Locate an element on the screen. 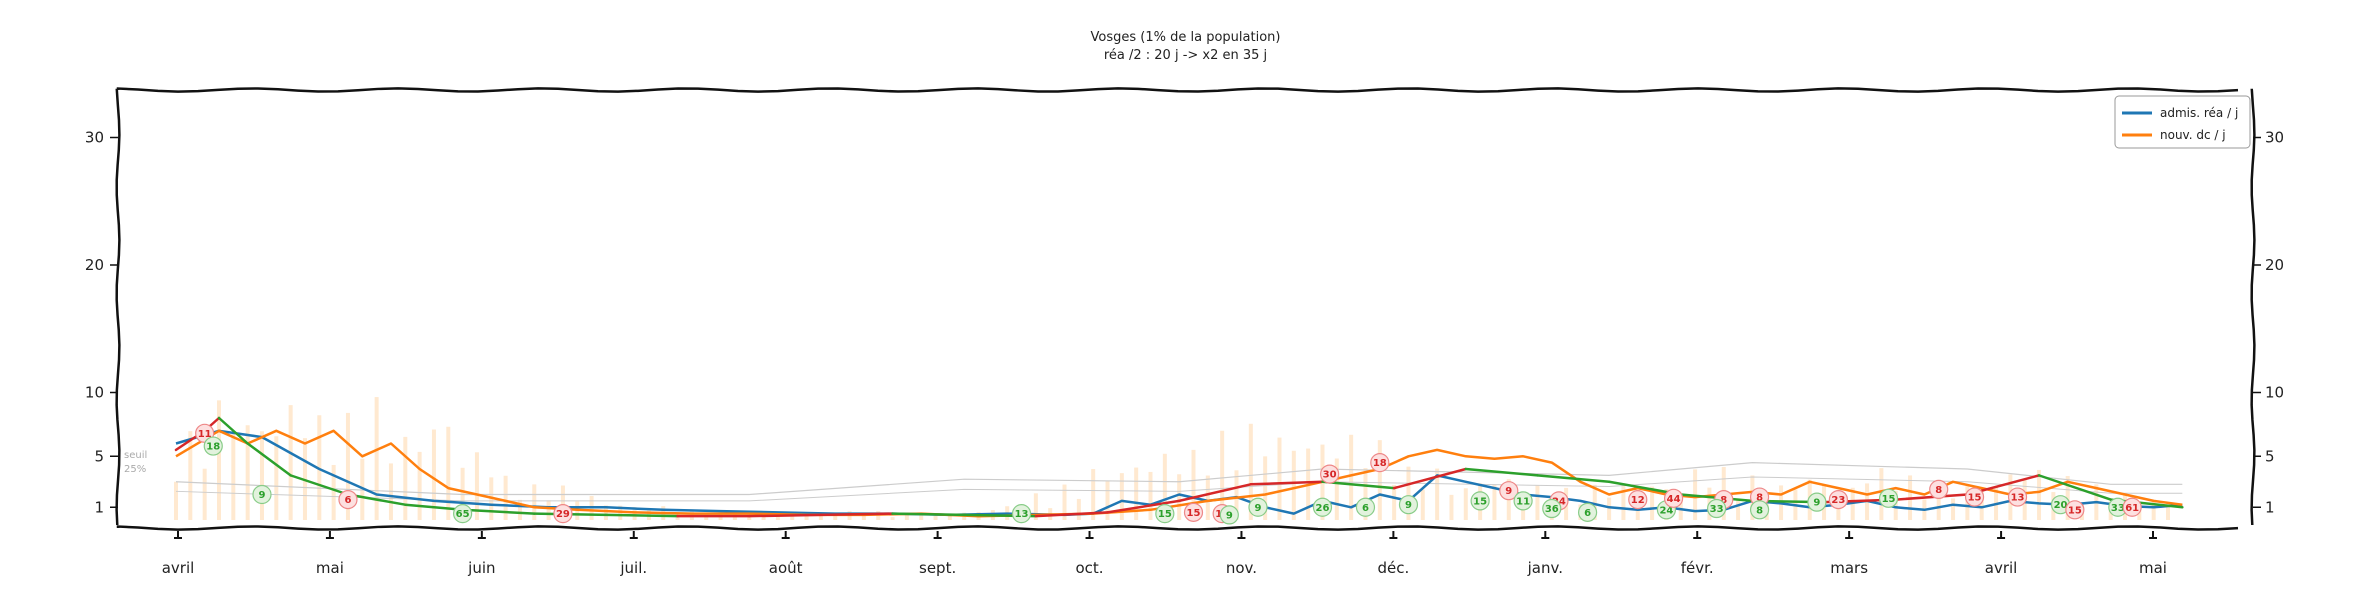 This screenshot has width=2371, height=600. badge-label: 8 is located at coordinates (1723, 500).